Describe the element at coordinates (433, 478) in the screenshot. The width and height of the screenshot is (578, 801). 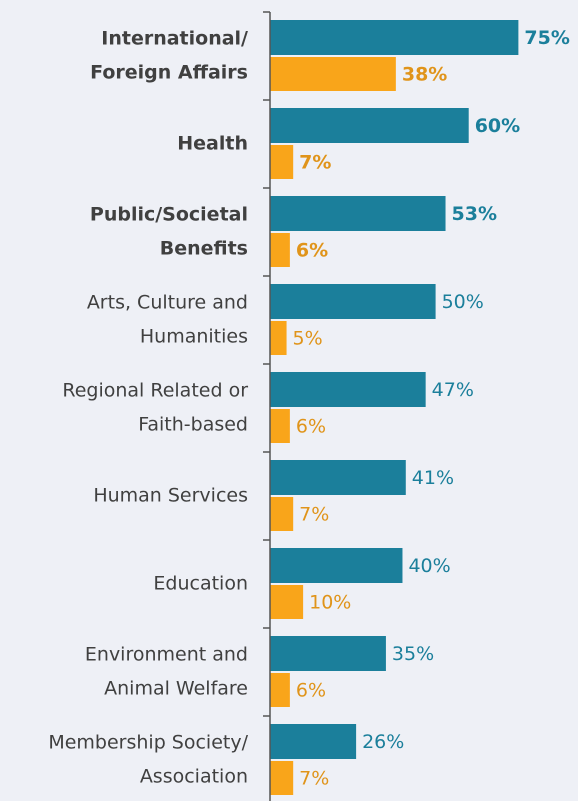
I see `value-label: 41%` at that location.